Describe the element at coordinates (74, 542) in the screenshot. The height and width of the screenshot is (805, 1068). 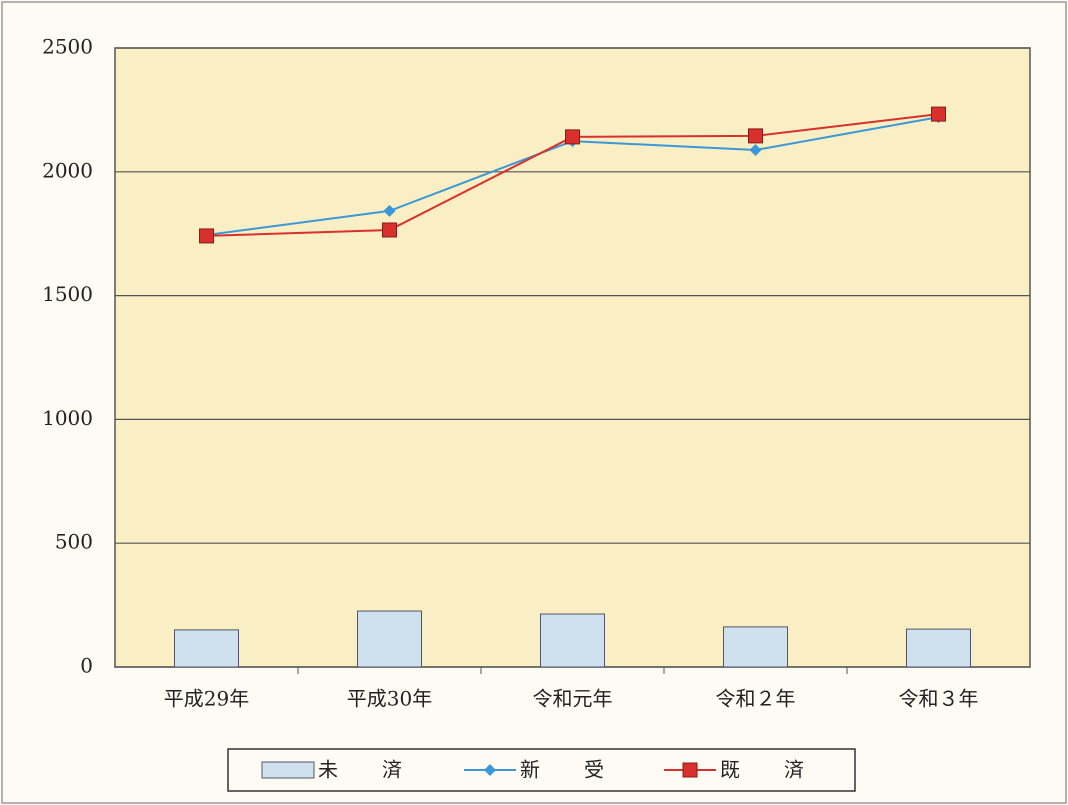
I see `y-tick-label: 500` at that location.